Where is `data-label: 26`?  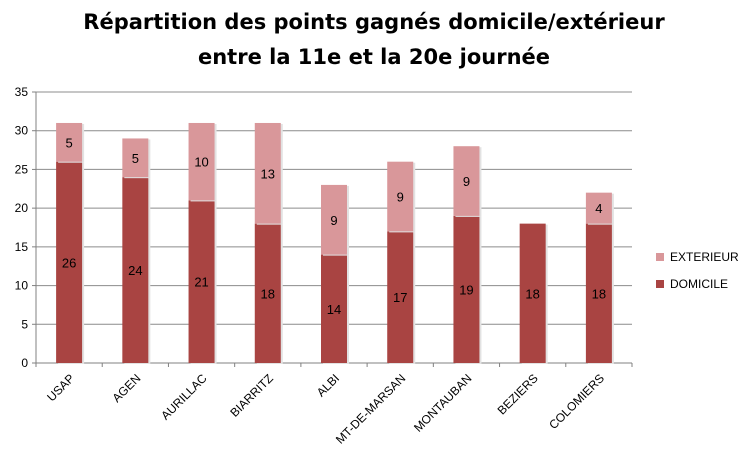 data-label: 26 is located at coordinates (69, 262).